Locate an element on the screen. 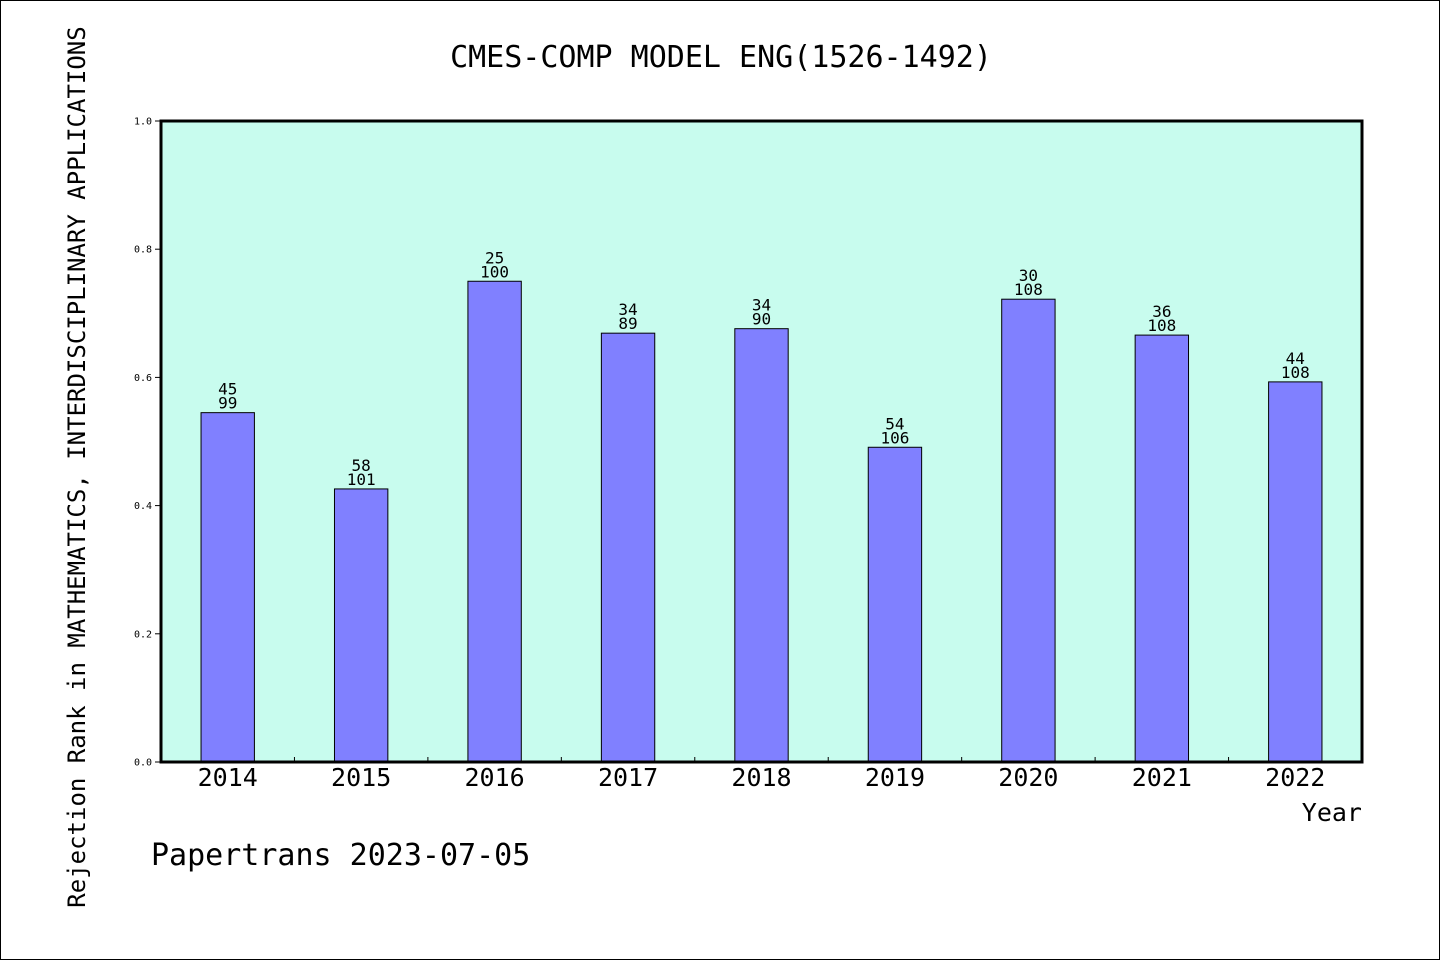  data-label-top-2020: 30 is located at coordinates (1028, 275).